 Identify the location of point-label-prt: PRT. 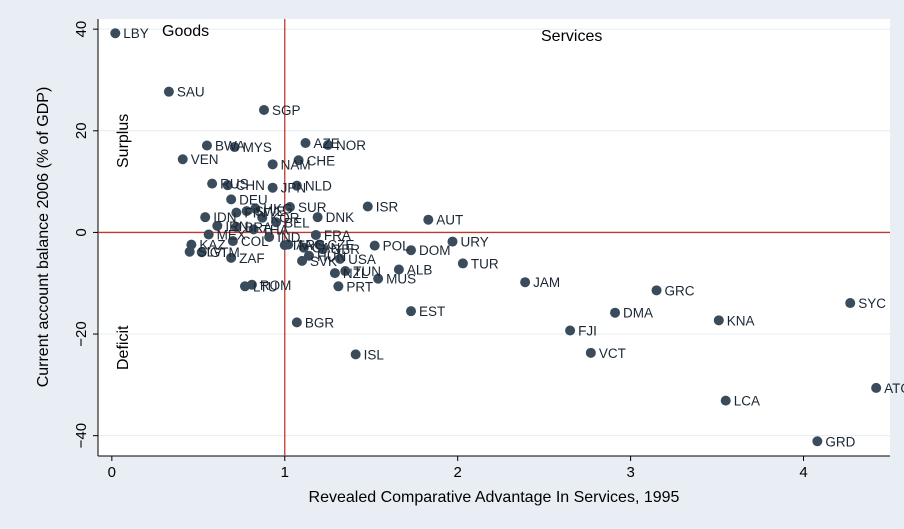
(359, 286).